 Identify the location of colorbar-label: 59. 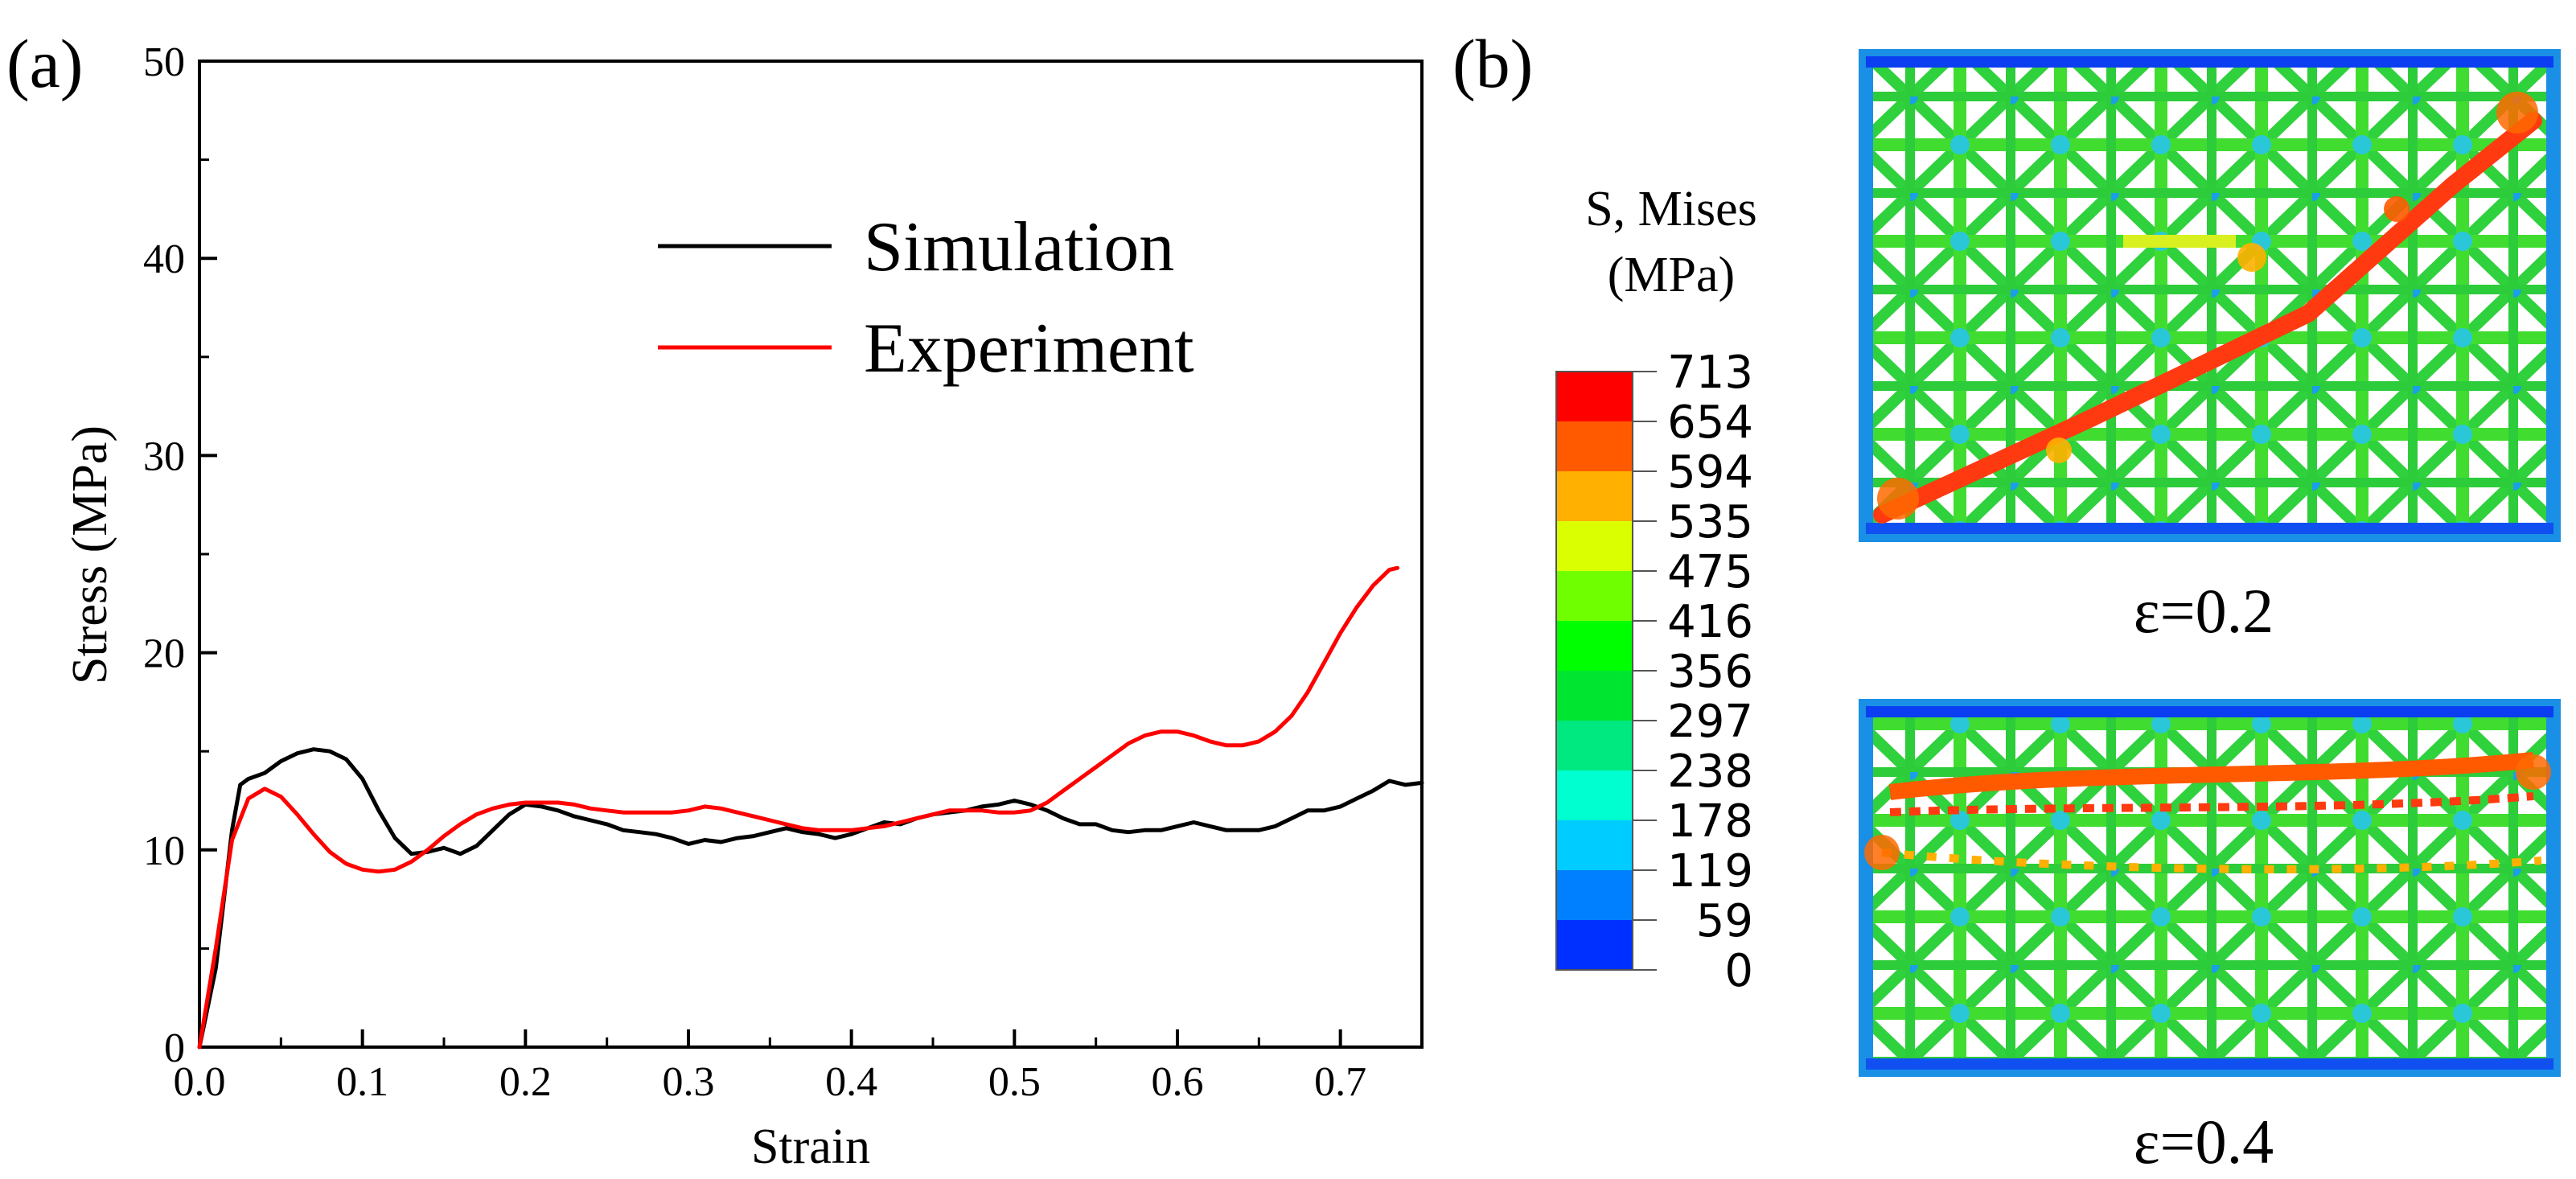
(1724, 921).